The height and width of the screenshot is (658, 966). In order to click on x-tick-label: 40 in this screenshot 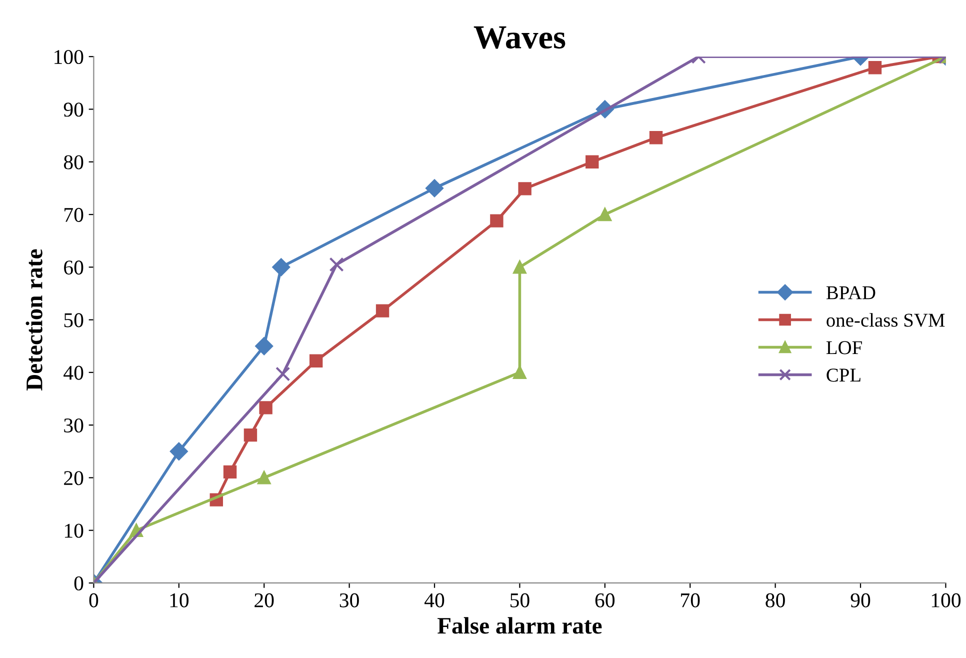, I will do `click(434, 600)`.